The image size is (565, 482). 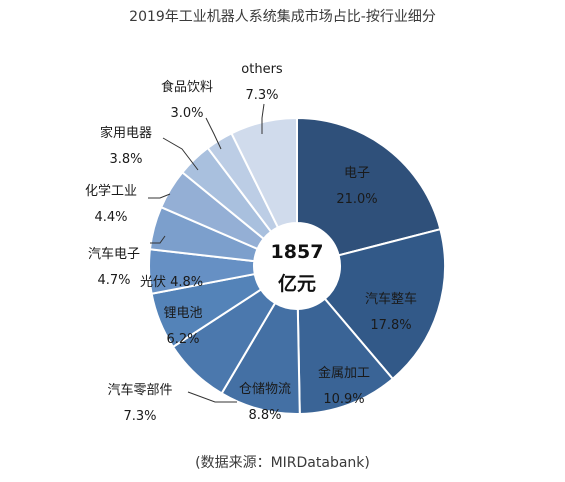 I want to click on slice-label: 光伏 4.8%, so click(x=171, y=282).